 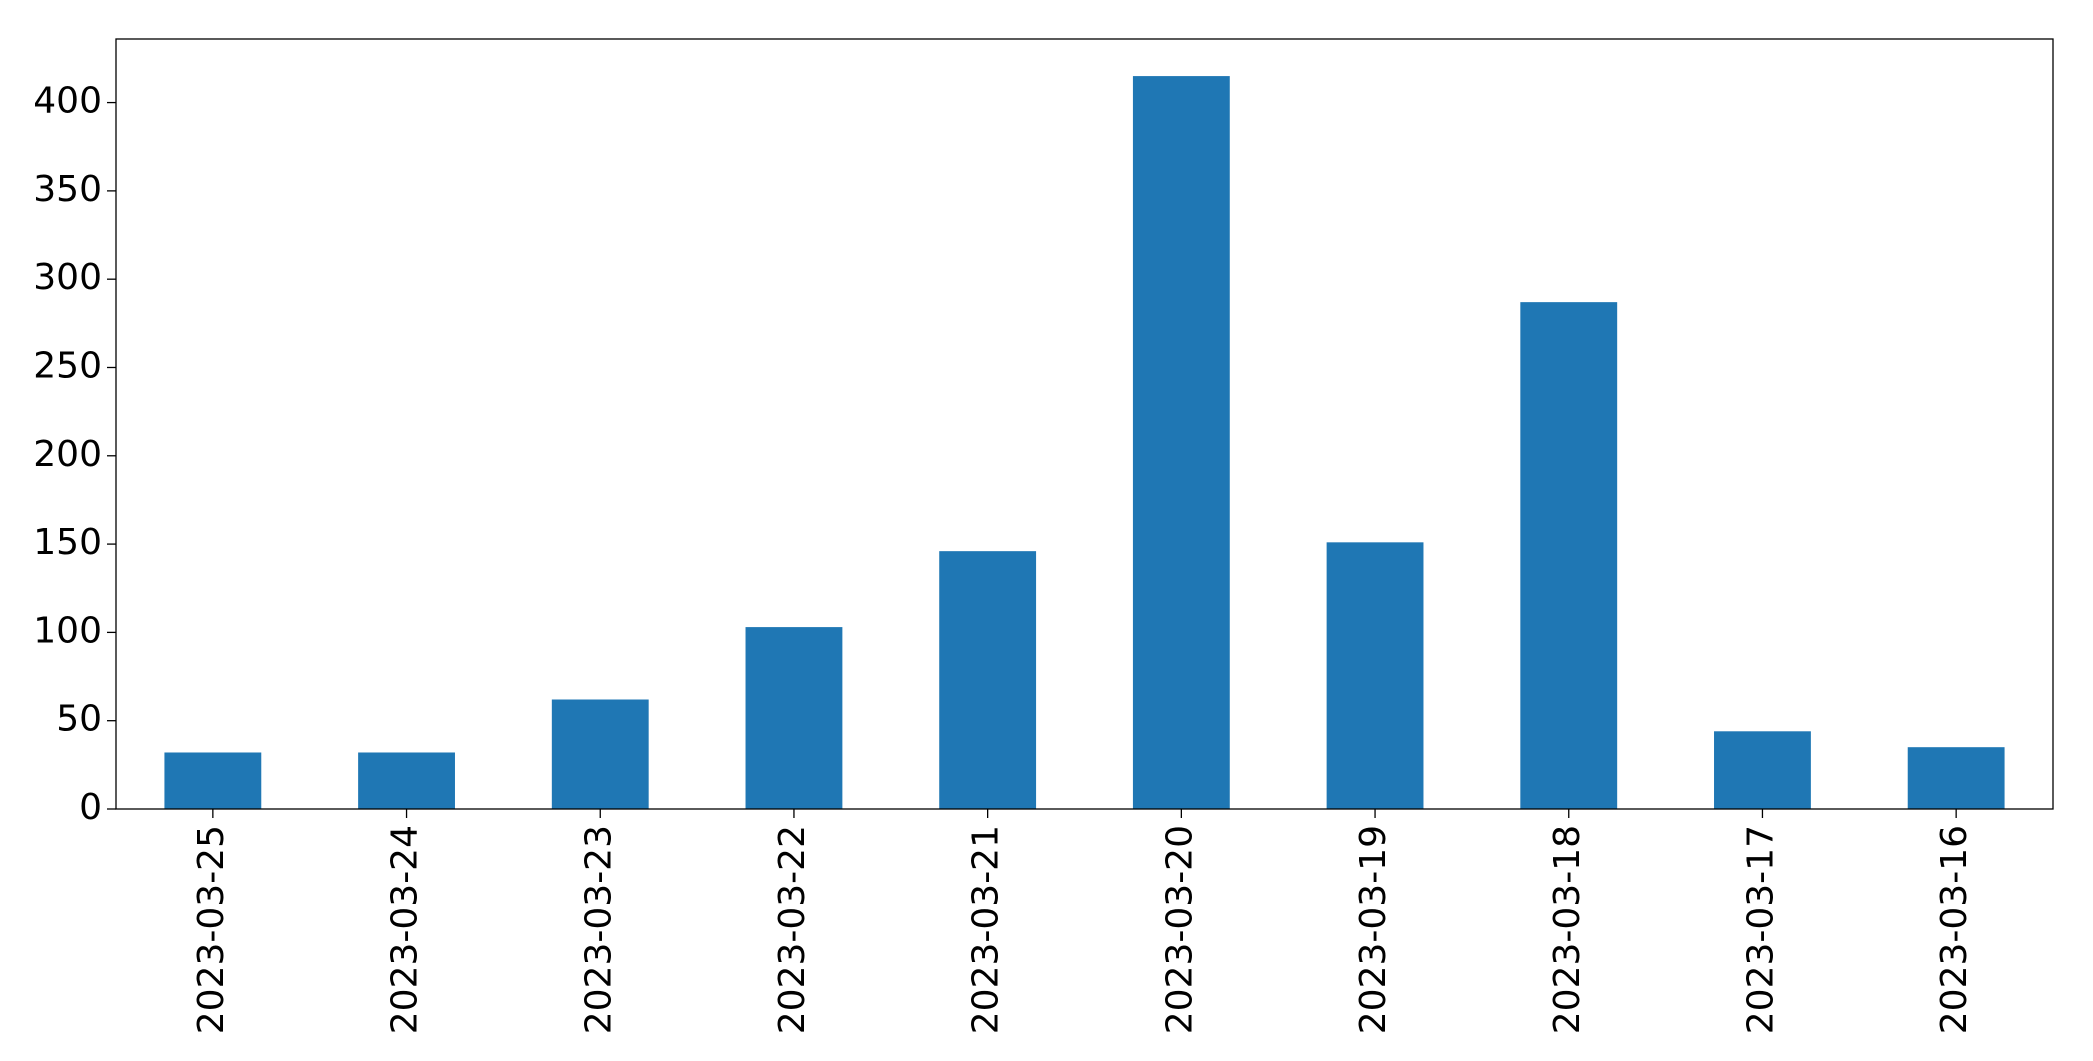 I want to click on y-tick-label: 150, so click(x=67, y=542).